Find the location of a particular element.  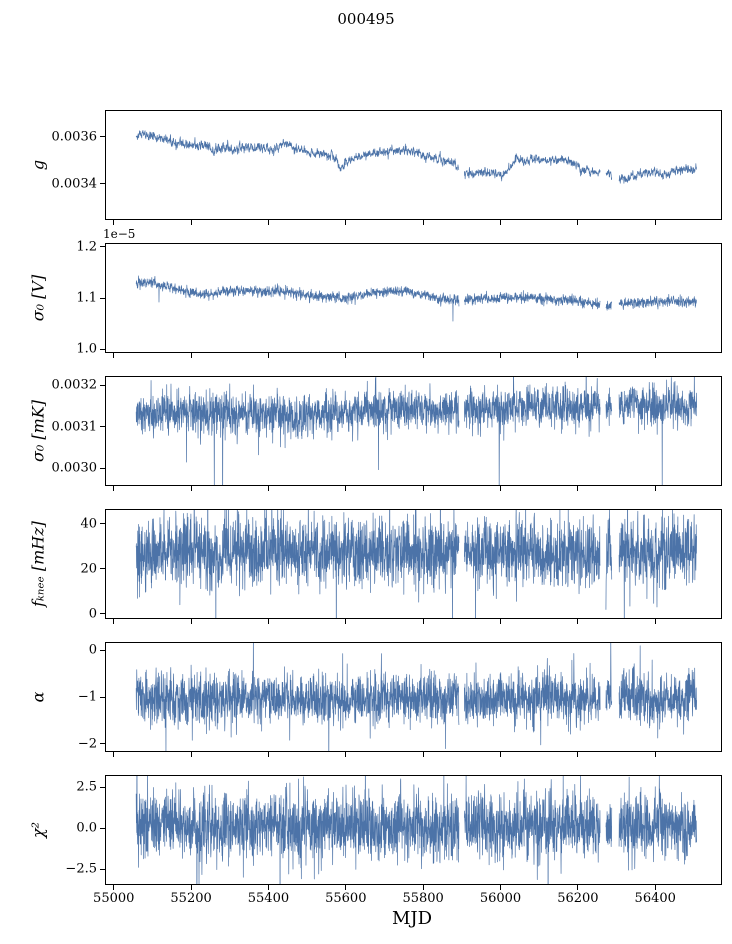

y-tick-label: 0.0032 is located at coordinates (74, 385).